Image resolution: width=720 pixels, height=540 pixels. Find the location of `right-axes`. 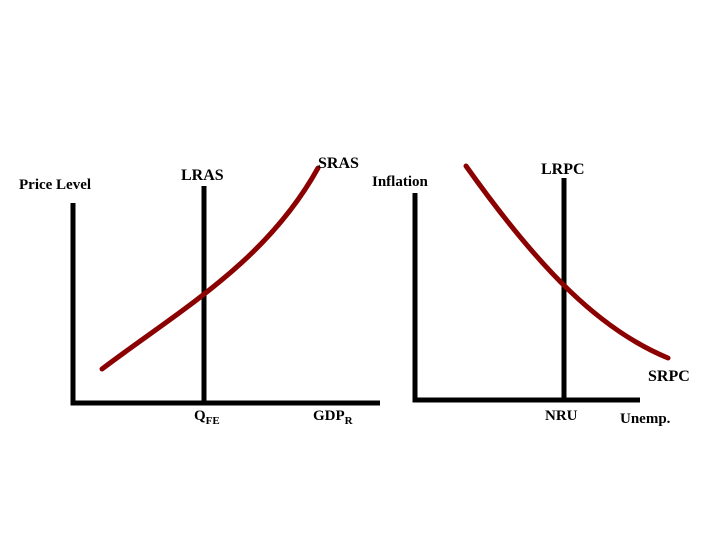

right-axes is located at coordinates (526, 298).